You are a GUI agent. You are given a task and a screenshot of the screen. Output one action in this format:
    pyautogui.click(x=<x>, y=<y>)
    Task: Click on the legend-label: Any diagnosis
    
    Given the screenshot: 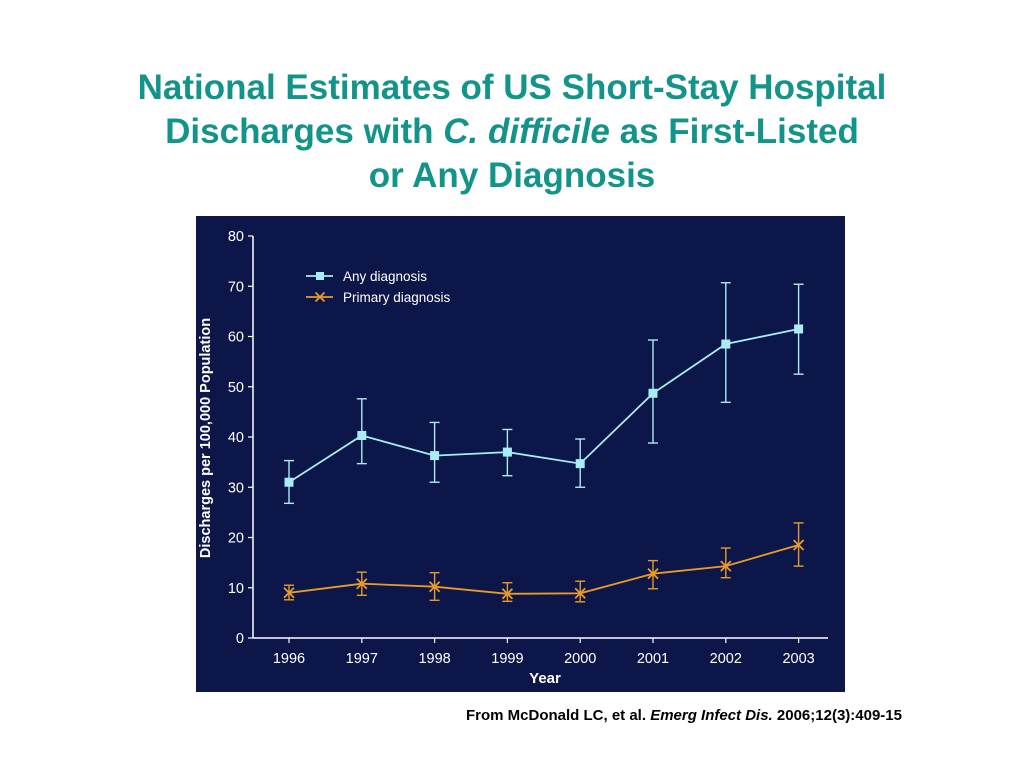 What is the action you would take?
    pyautogui.click(x=385, y=276)
    